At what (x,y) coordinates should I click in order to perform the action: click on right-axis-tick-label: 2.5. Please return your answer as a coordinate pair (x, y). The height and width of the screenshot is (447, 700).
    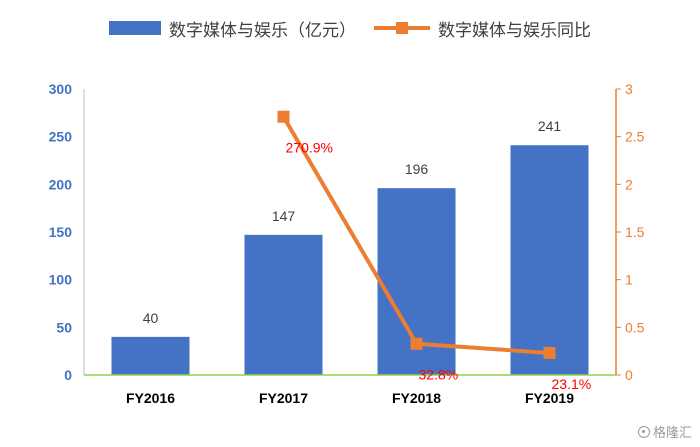
    Looking at the image, I should click on (635, 137).